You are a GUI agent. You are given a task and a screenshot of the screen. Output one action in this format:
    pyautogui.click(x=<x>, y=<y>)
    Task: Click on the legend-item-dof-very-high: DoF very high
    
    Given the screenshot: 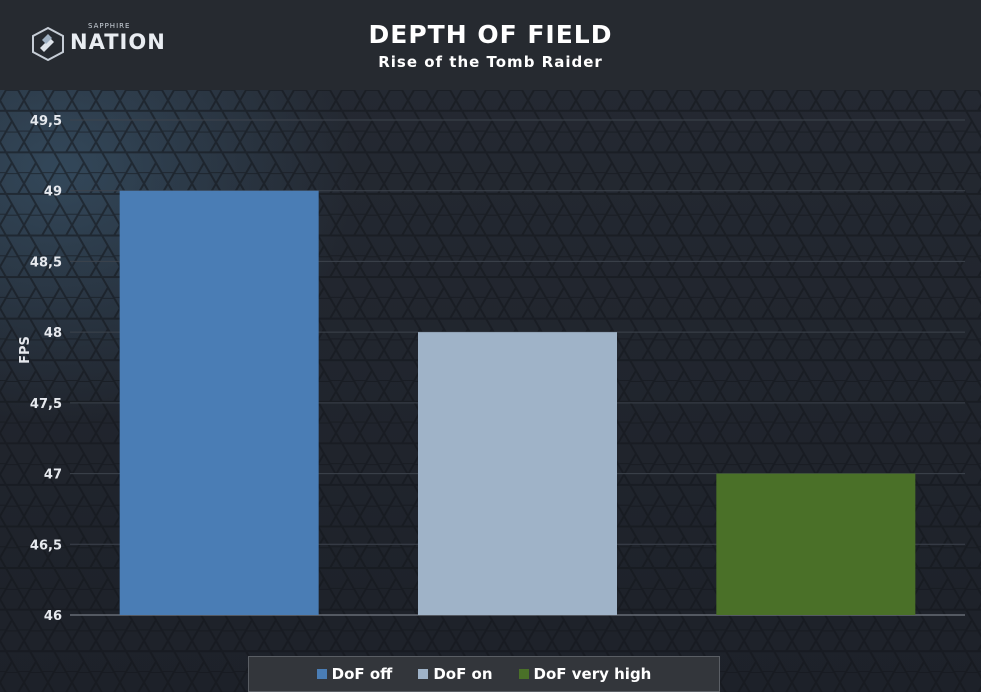 What is the action you would take?
    pyautogui.click(x=585, y=674)
    